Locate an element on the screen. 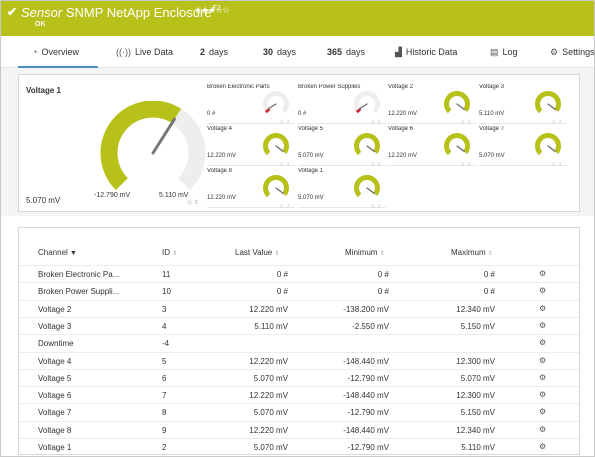 This screenshot has width=595, height=457. column-label: ID is located at coordinates (166, 252).